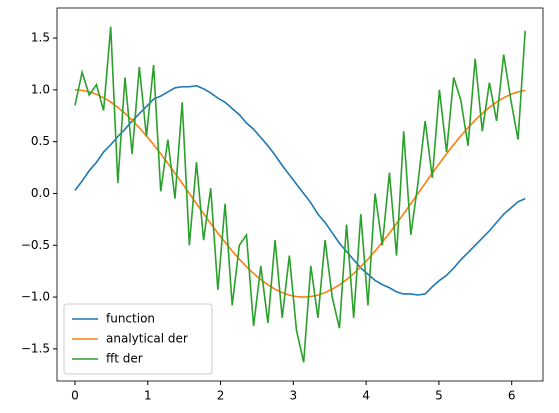 The width and height of the screenshot is (559, 413). What do you see at coordinates (35, 245) in the screenshot?
I see `y-tick-label: −0.5` at bounding box center [35, 245].